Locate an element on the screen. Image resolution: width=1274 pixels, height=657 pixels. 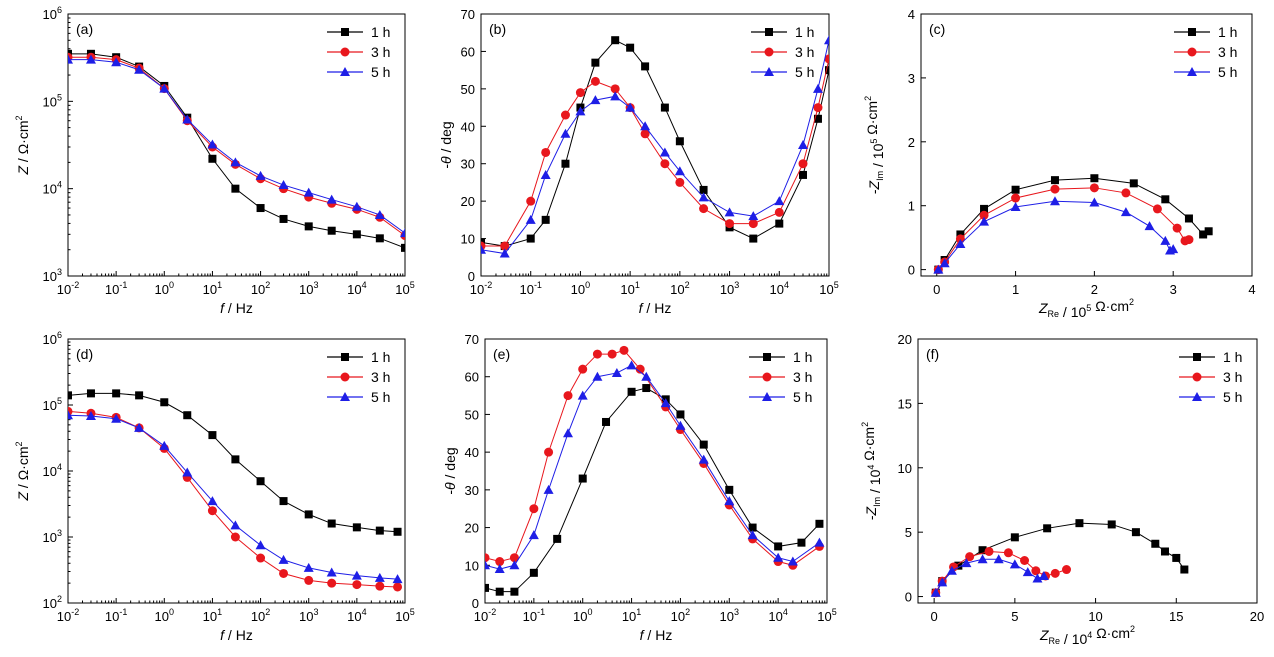
y-axis-title: -θ / deg is located at coordinates (446, 144).